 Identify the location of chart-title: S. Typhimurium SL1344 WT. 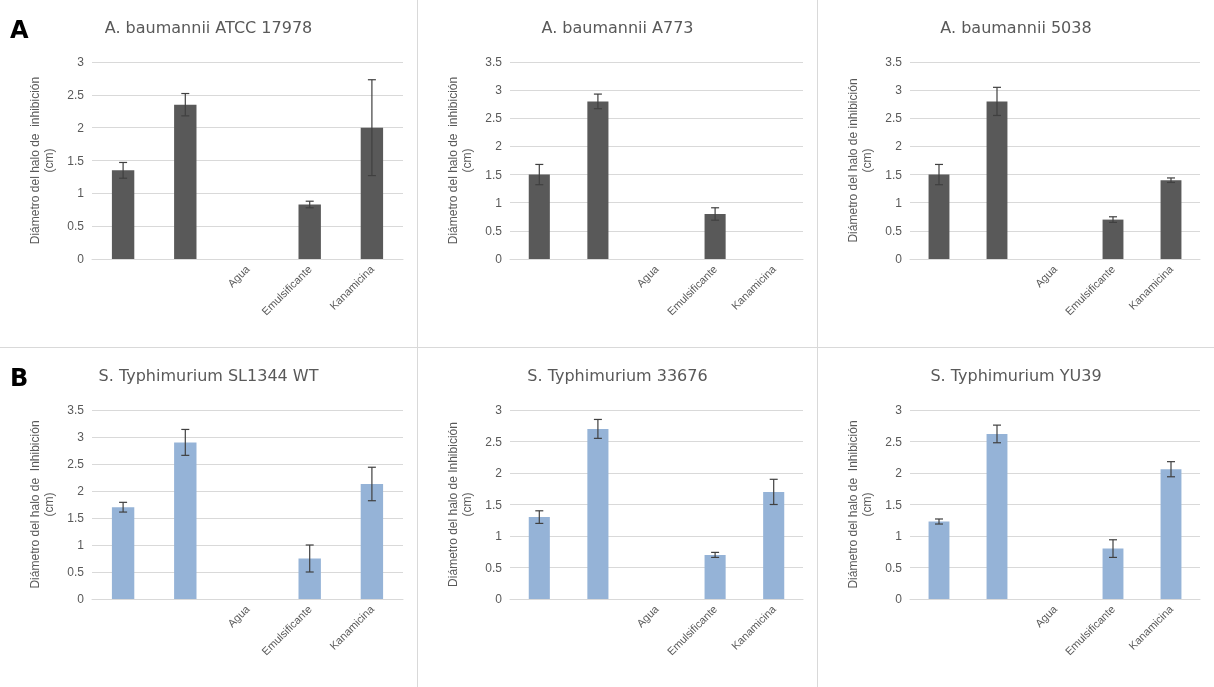
(208, 375).